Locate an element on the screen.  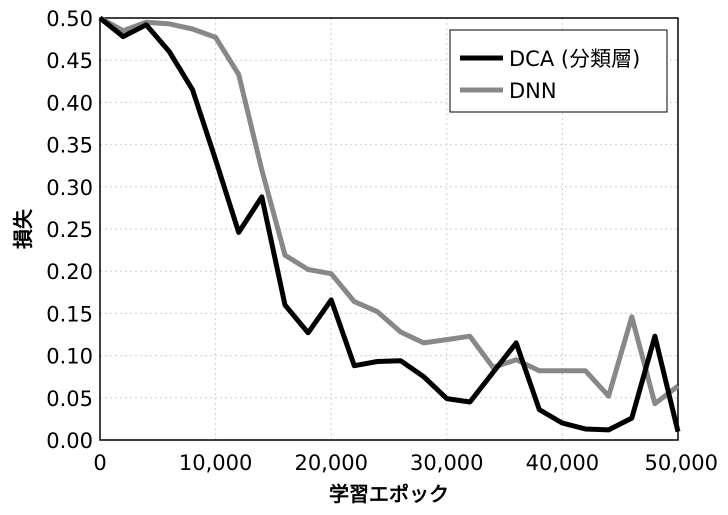
x-tick-label: 40,000 is located at coordinates (562, 463).